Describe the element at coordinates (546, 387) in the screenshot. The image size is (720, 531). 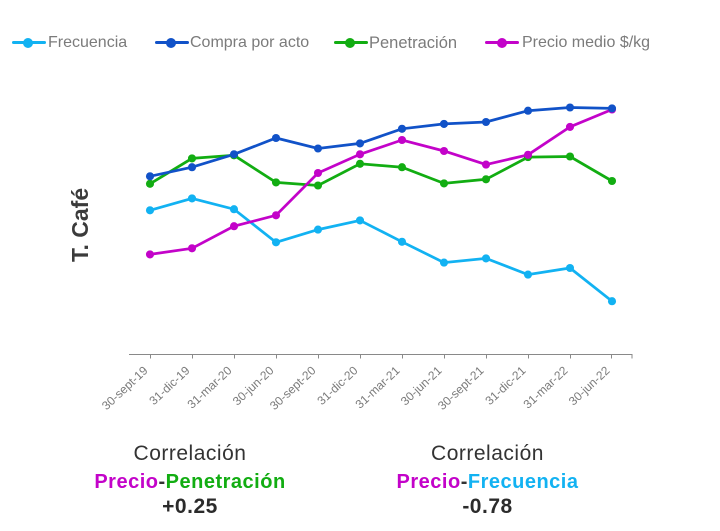
I see `svg-text: 31-mar-22` at that location.